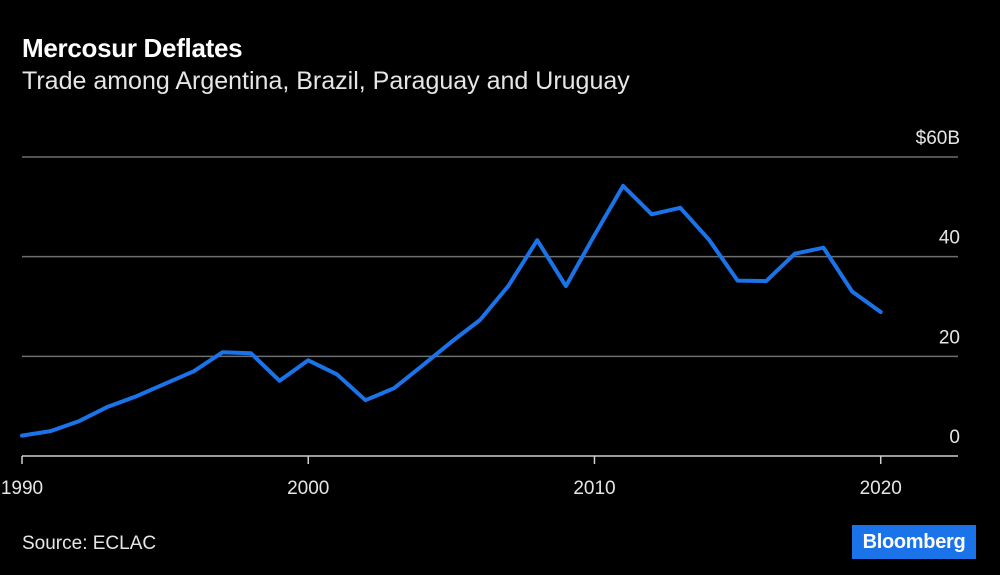 This screenshot has height=575, width=1000. I want to click on bloomberg-logo: Bloomberg, so click(914, 542).